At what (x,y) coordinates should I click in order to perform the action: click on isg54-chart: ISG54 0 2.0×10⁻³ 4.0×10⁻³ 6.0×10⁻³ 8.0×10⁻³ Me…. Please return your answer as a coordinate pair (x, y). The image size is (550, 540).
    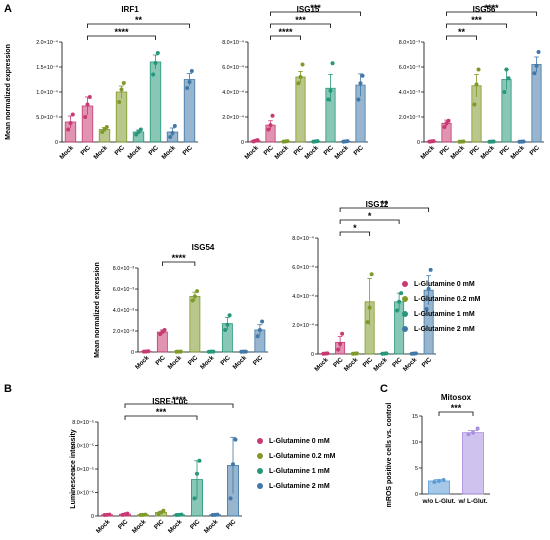
    Looking at the image, I should click on (181, 307).